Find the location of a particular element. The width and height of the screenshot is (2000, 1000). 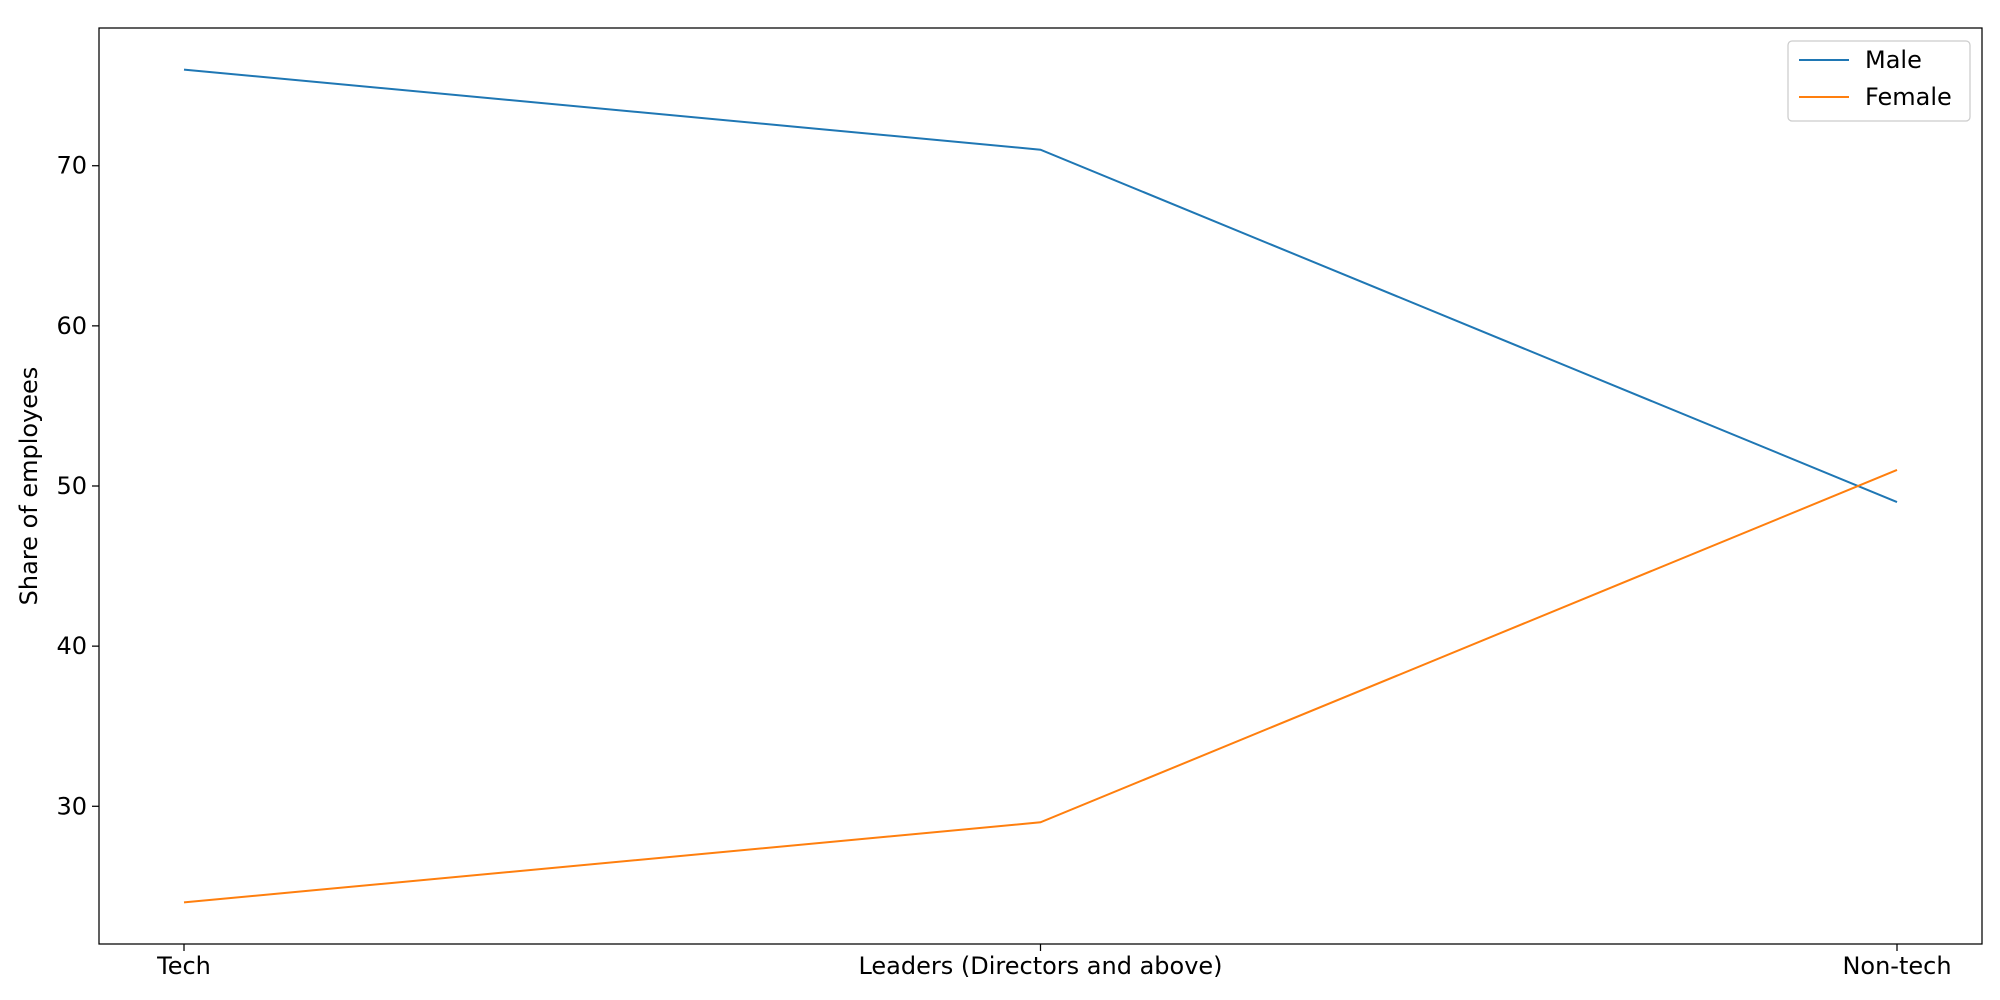

y-tick-label: 60 is located at coordinates (71, 326).